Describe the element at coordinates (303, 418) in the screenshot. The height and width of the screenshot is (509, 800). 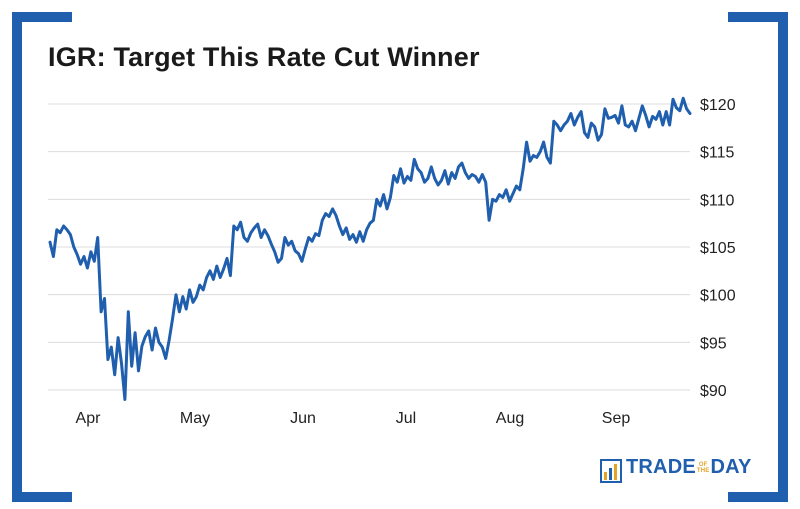
I see `x-tick-label: Jun` at that location.